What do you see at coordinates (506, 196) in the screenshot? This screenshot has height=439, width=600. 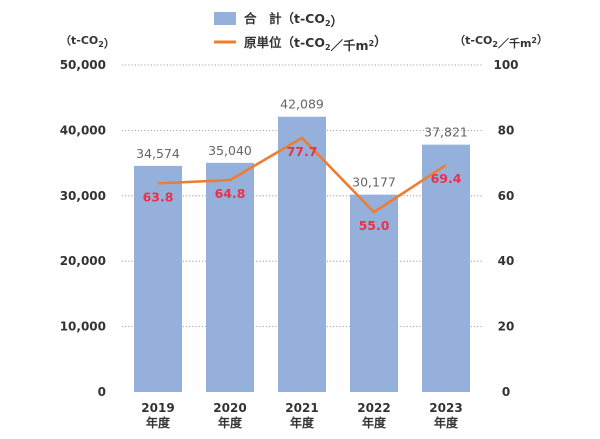 I see `y-right-tick-label: 60` at bounding box center [506, 196].